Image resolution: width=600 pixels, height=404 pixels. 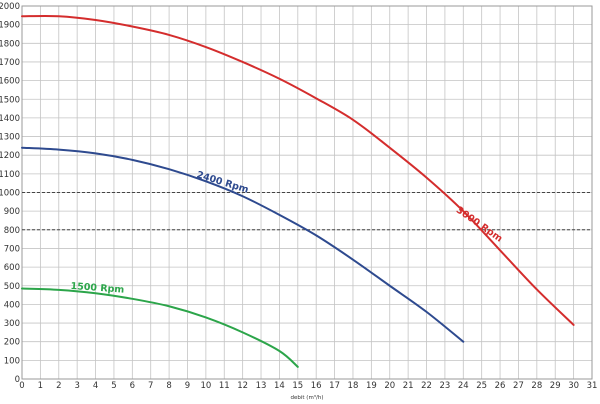 What do you see at coordinates (10, 138) in the screenshot?
I see `y-tick-label: 1300` at bounding box center [10, 138].